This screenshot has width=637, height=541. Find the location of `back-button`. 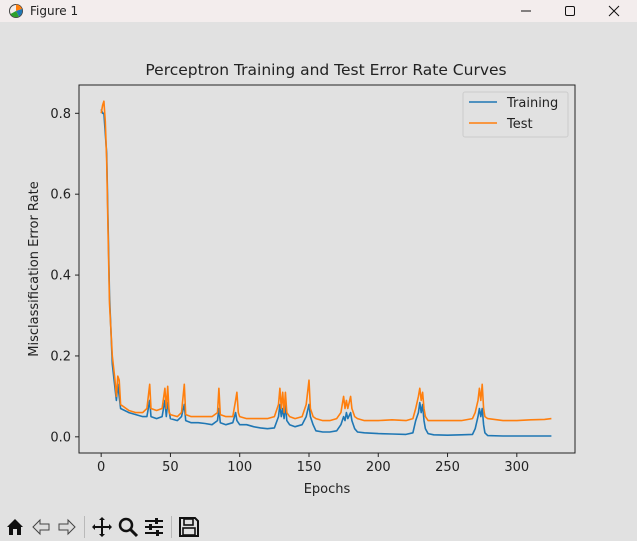

back-button is located at coordinates (41, 527).